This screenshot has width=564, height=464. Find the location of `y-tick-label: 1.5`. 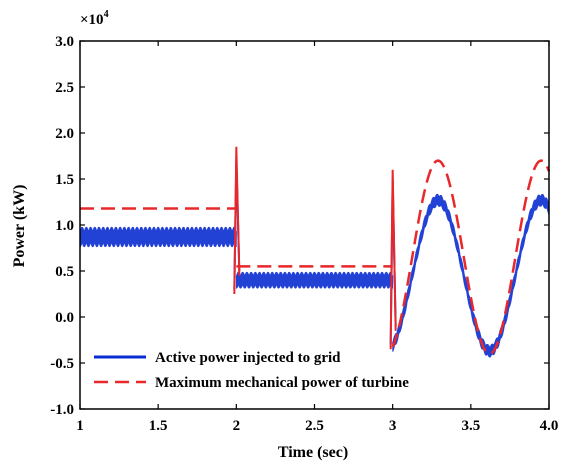

y-tick-label: 1.5 is located at coordinates (64, 180).